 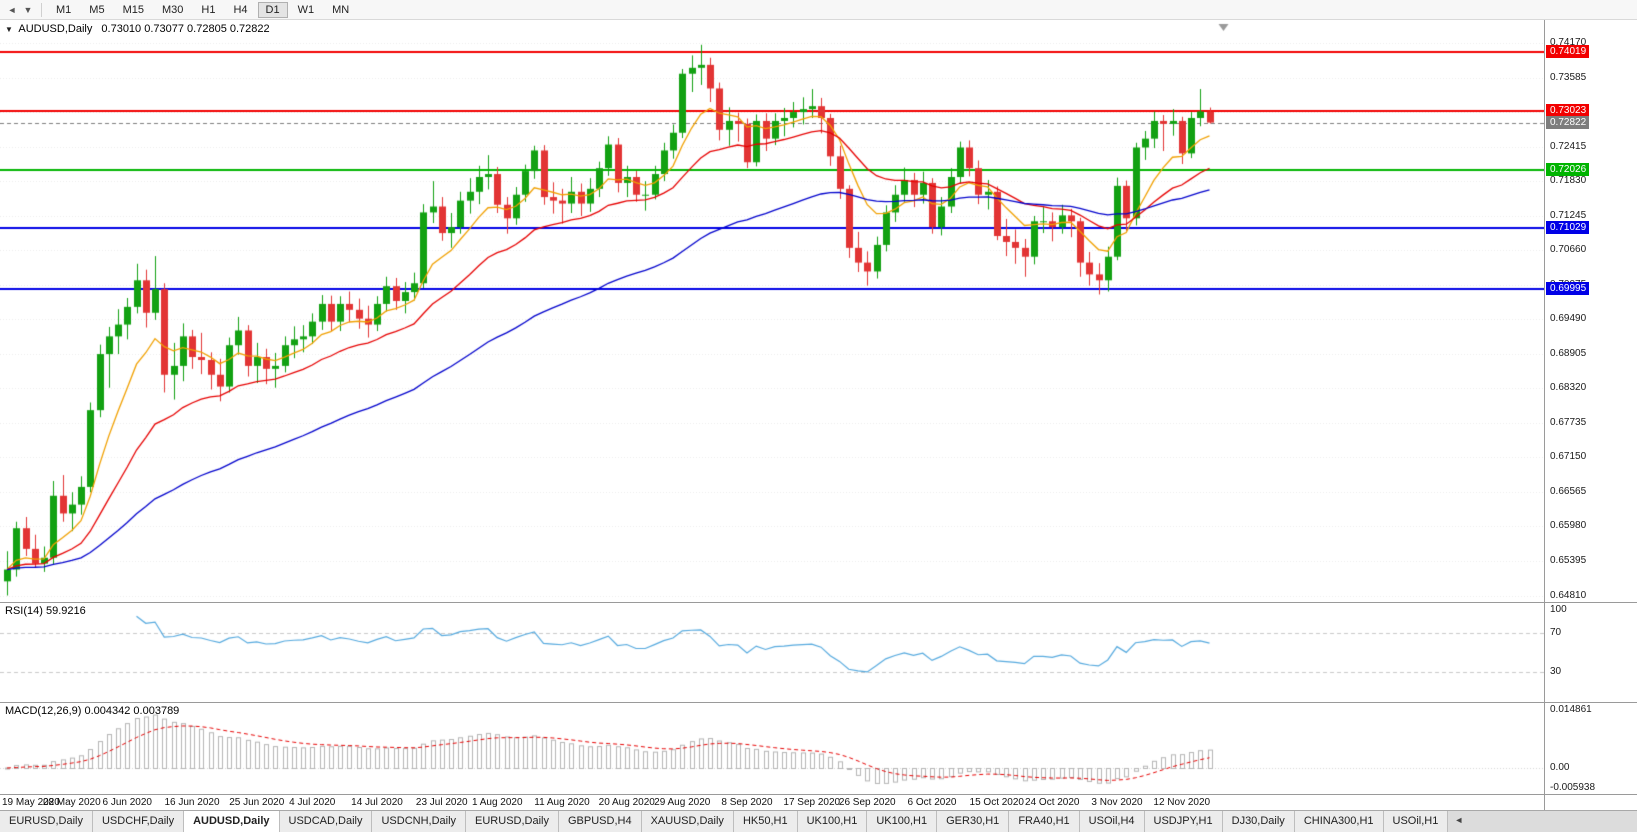 What do you see at coordinates (1117, 802) in the screenshot?
I see `date-axis-label: 3 Nov 2020` at bounding box center [1117, 802].